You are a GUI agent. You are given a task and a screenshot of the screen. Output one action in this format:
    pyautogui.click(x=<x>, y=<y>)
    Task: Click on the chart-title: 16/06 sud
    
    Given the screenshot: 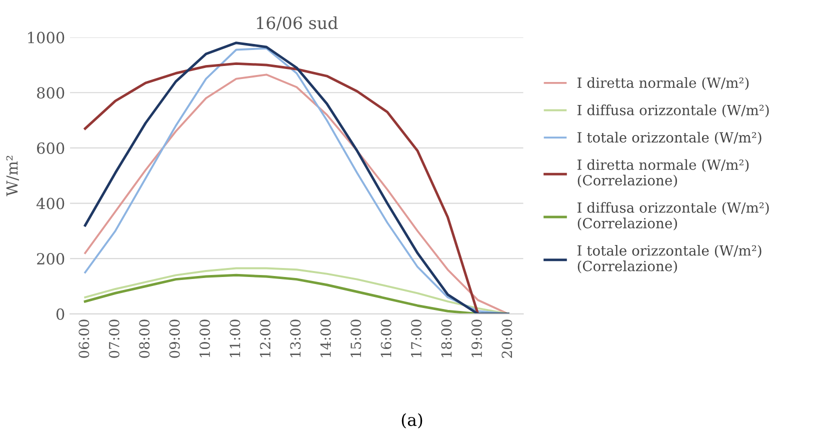 What is the action you would take?
    pyautogui.click(x=297, y=23)
    